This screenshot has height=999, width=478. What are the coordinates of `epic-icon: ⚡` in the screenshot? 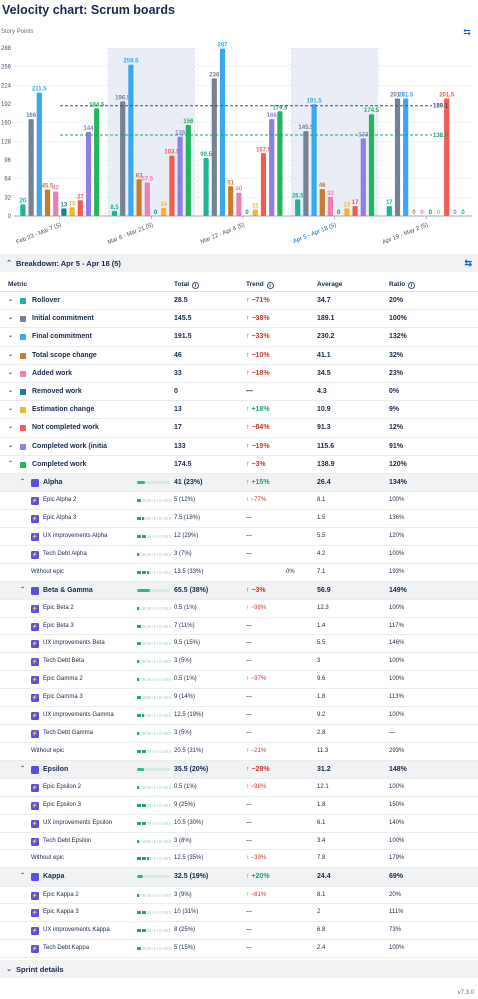 It's located at (35, 805).